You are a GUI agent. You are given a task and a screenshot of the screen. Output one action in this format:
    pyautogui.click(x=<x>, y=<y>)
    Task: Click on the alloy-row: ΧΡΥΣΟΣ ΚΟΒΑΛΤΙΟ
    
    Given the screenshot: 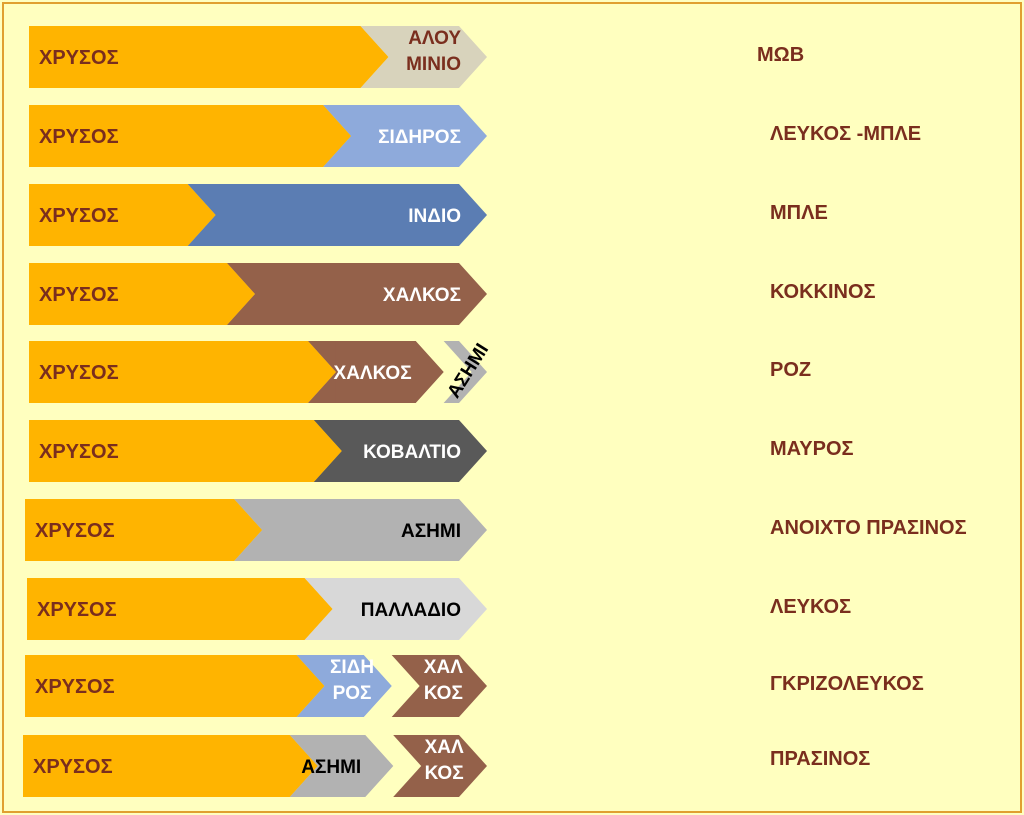 What is the action you would take?
    pyautogui.click(x=258, y=451)
    